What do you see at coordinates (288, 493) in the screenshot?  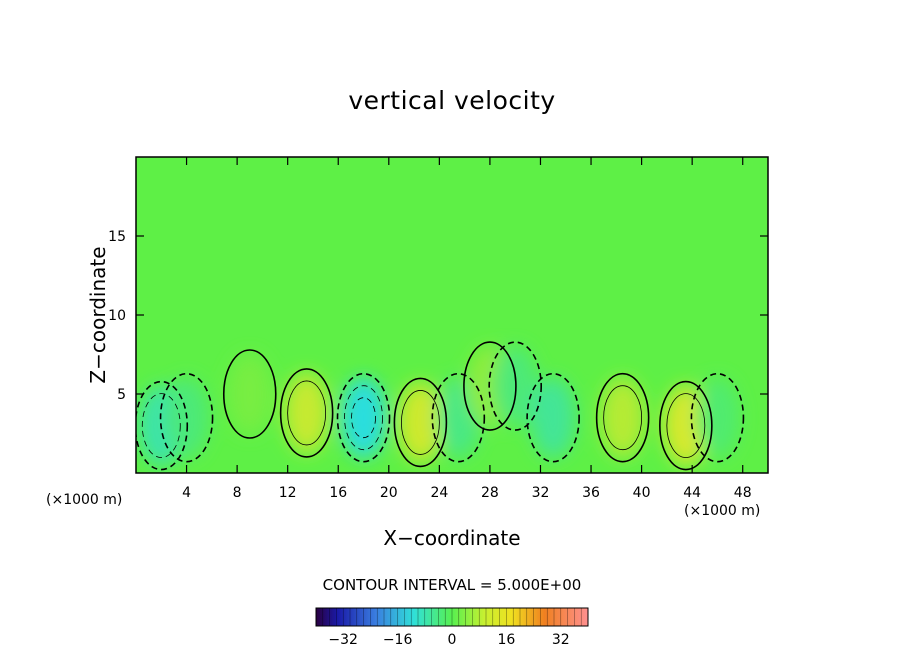 I see `x-tick-label: 12` at bounding box center [288, 493].